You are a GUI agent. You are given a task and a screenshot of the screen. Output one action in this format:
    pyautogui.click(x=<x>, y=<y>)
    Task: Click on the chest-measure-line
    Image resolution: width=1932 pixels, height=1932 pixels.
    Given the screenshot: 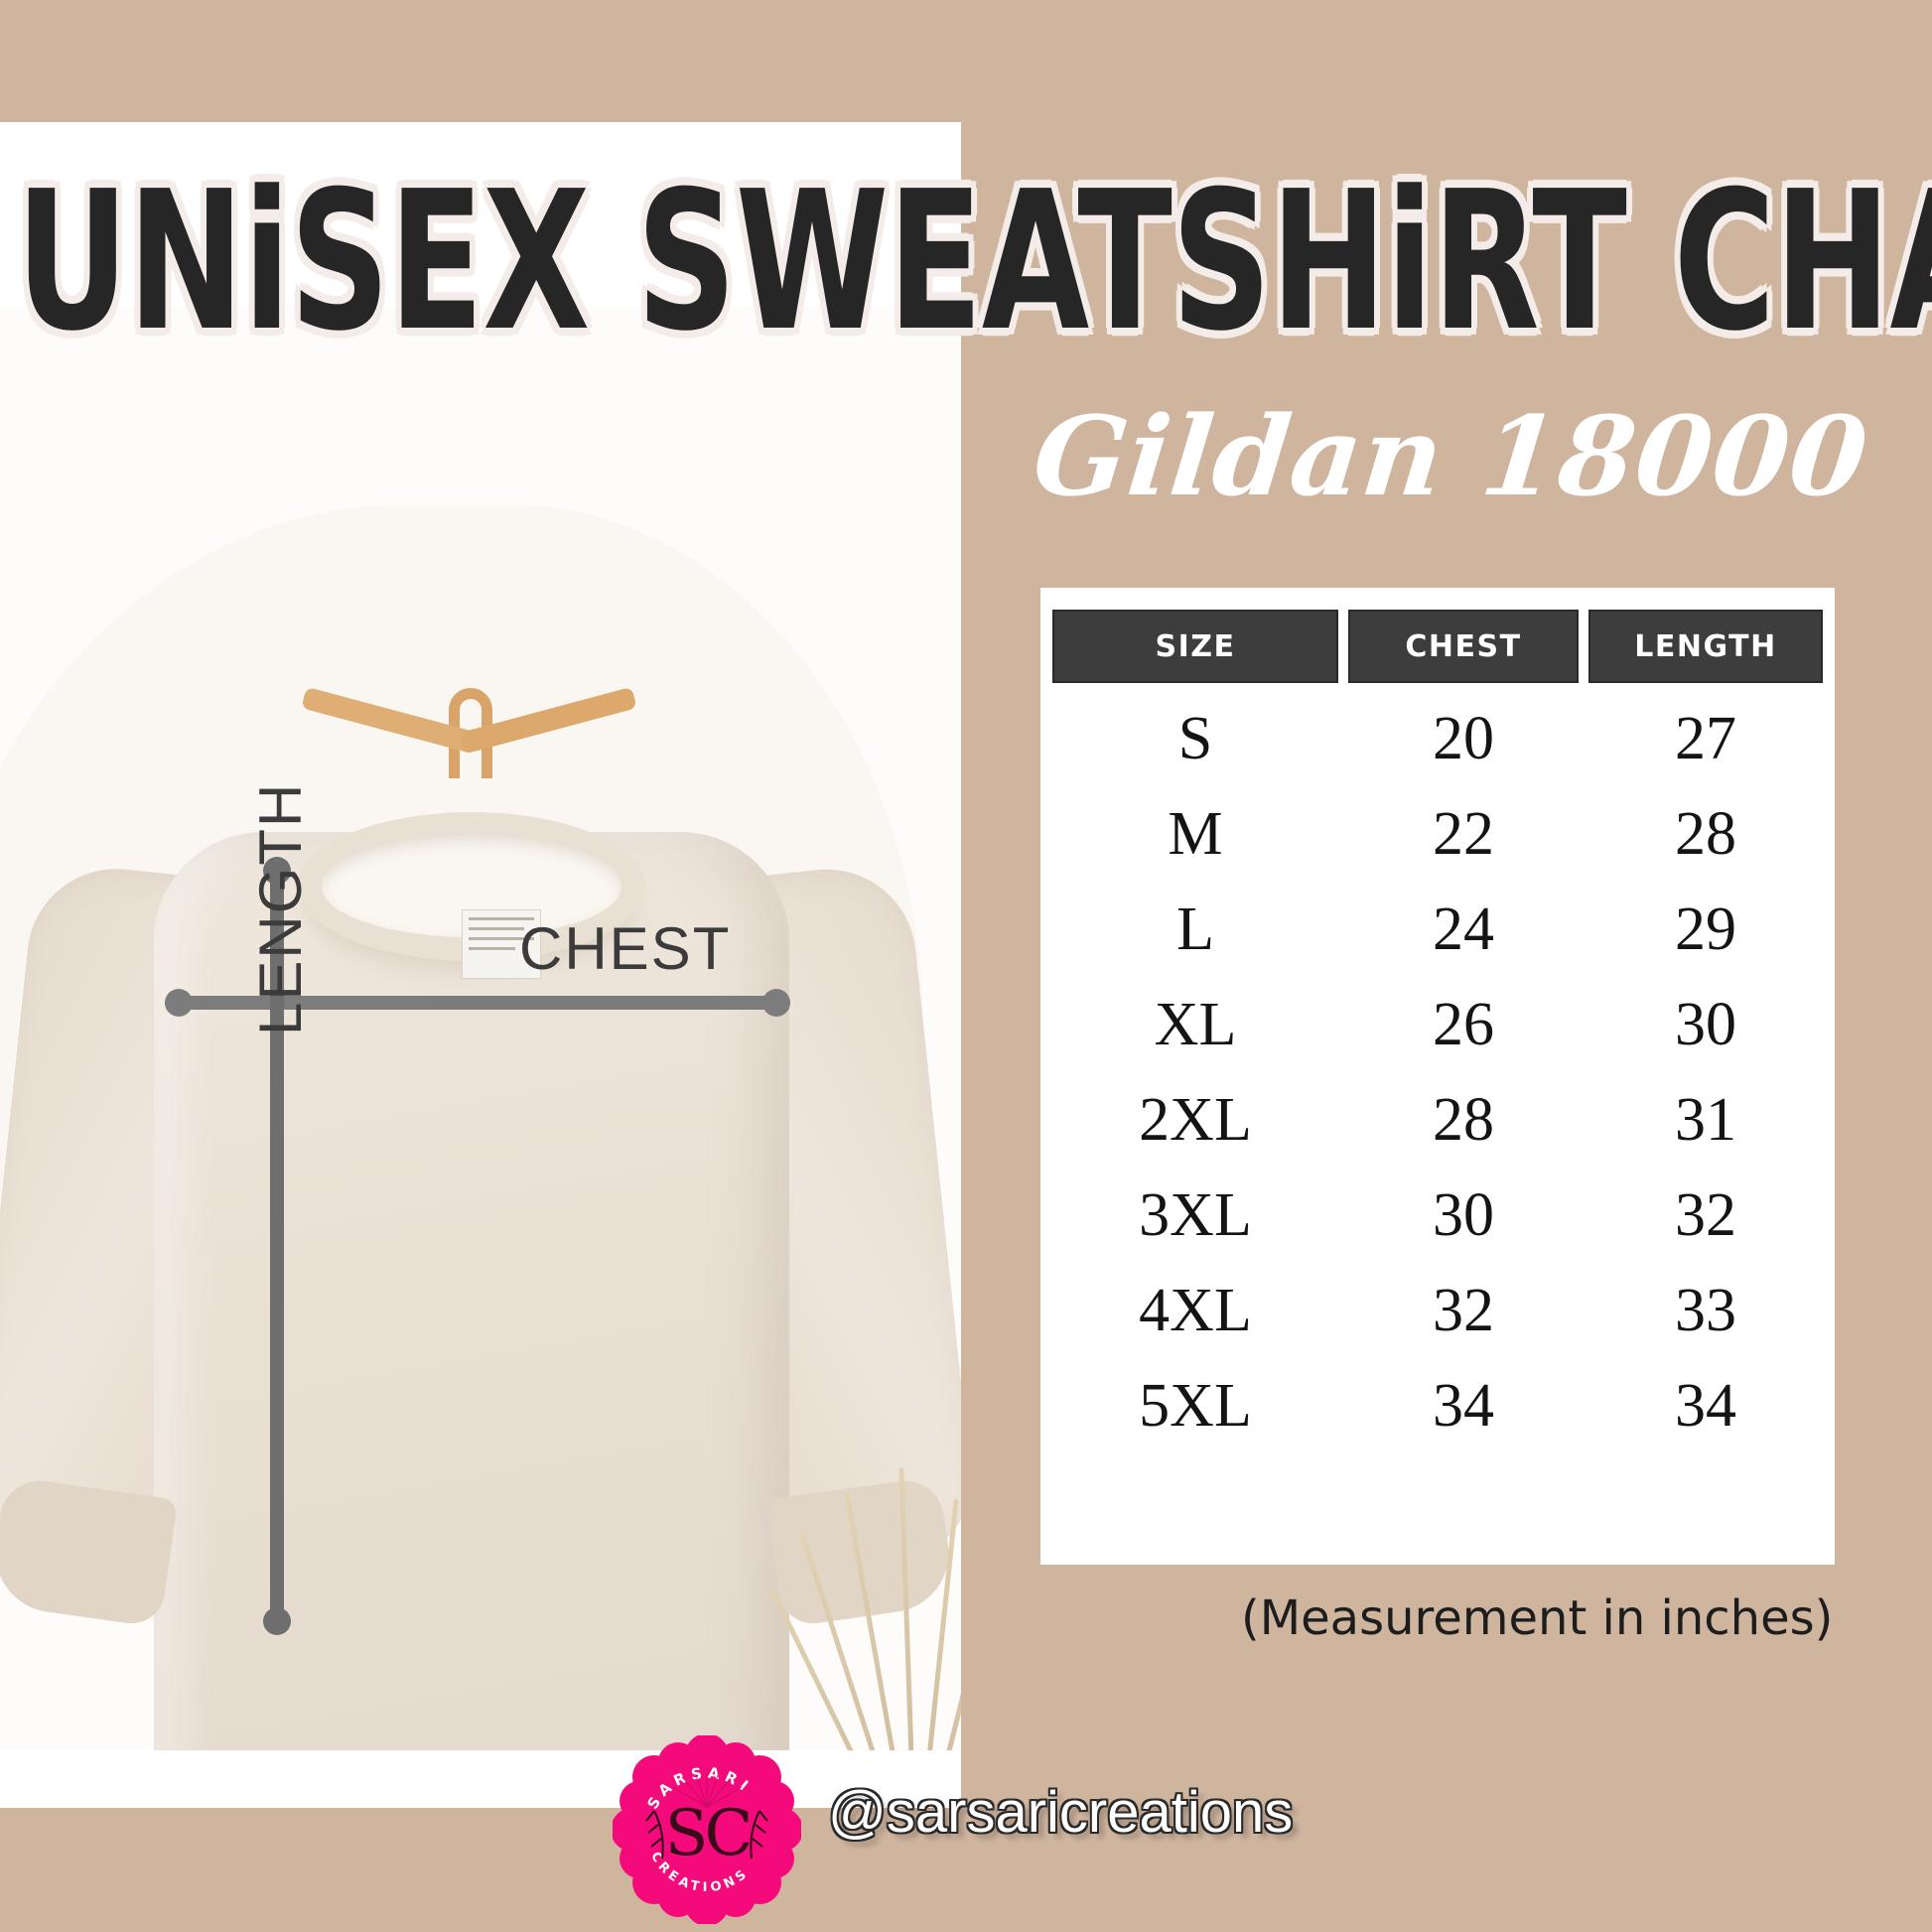 What is the action you would take?
    pyautogui.click(x=480, y=1003)
    